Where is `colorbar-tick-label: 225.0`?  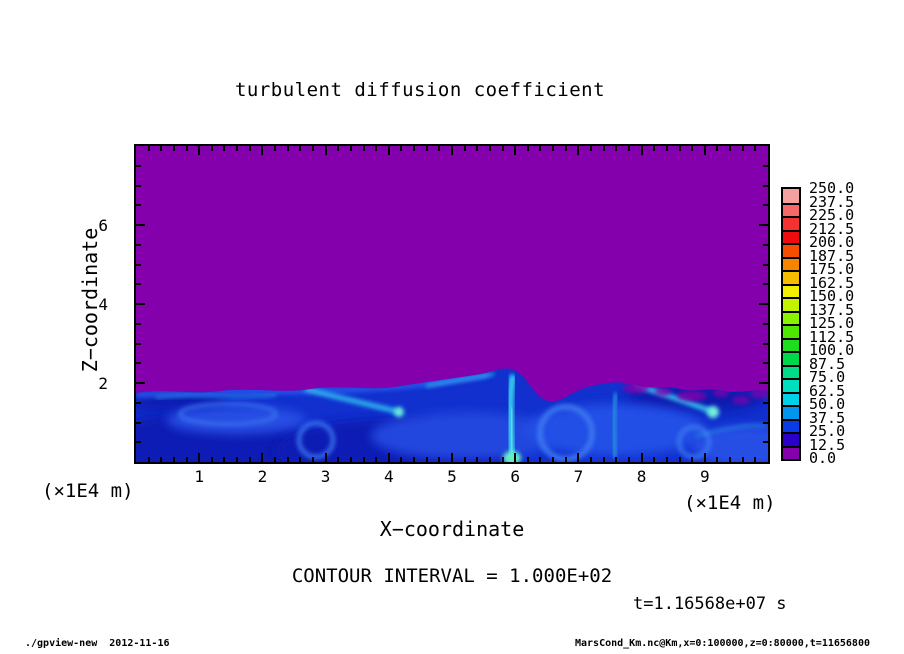 colorbar-tick-label: 225.0 is located at coordinates (832, 215).